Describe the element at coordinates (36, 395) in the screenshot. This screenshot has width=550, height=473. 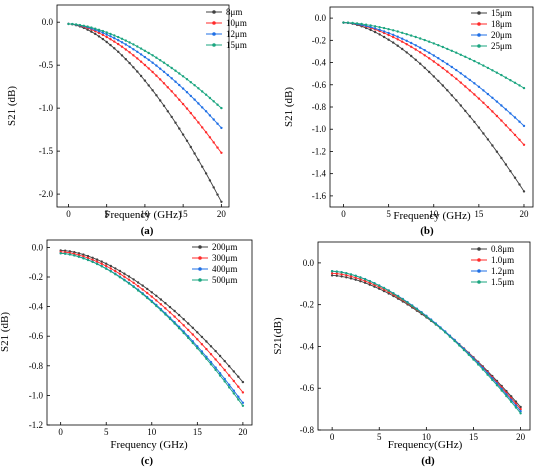
I see `y-tick-label: -1.0` at that location.